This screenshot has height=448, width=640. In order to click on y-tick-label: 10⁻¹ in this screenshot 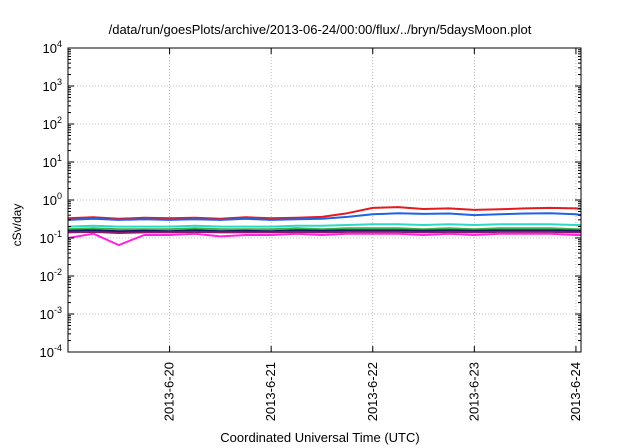, I will do `click(51, 237)`.